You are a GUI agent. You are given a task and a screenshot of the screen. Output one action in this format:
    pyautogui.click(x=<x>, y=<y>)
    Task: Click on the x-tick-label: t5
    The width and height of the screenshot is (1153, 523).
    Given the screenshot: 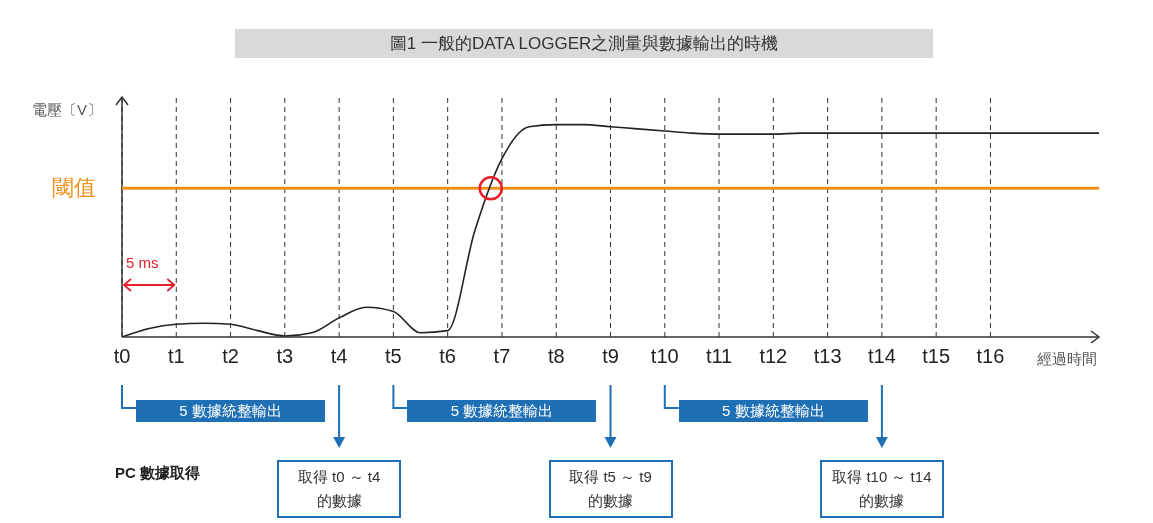 What is the action you would take?
    pyautogui.click(x=393, y=356)
    